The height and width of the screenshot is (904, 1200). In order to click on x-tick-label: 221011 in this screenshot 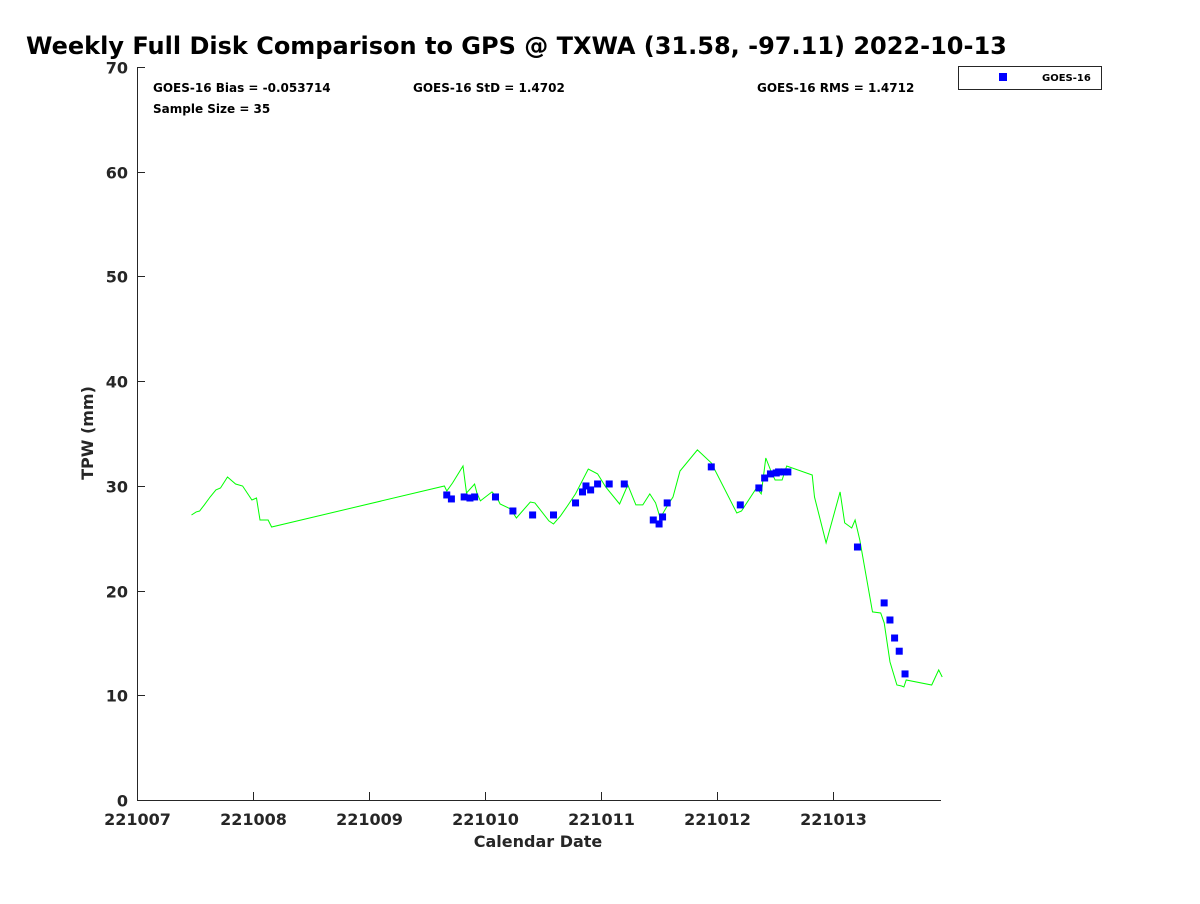, I will do `click(601, 819)`.